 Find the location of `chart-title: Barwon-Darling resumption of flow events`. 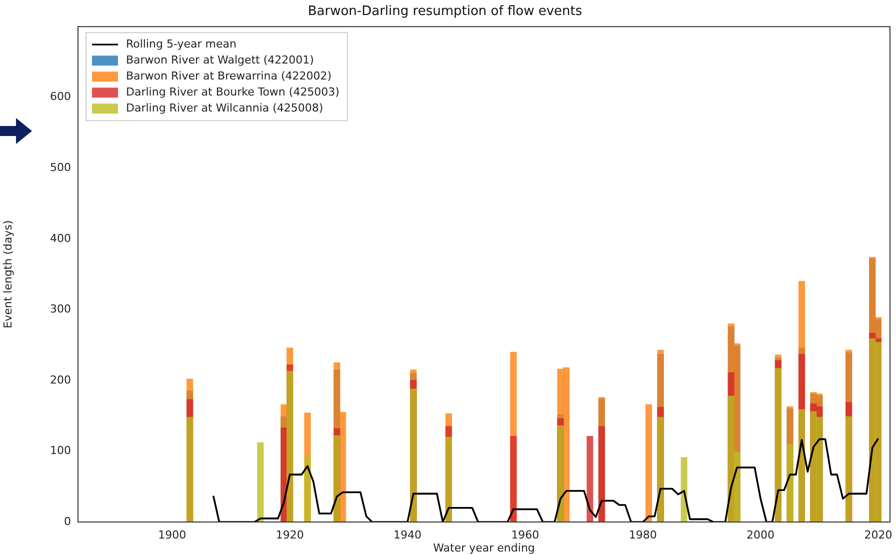

chart-title: Barwon-Darling resumption of flow events is located at coordinates (445, 12).